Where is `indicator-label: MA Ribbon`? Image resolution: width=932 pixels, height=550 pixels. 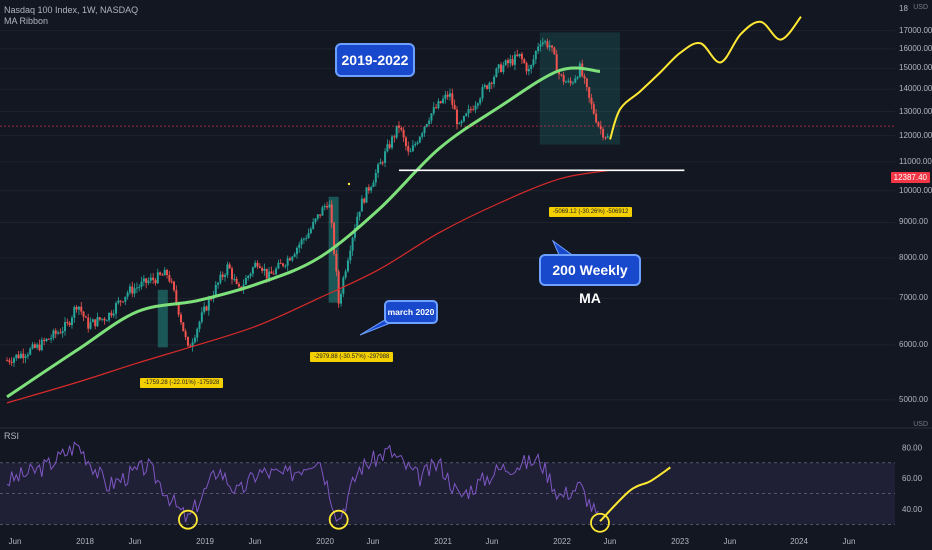
indicator-label: MA Ribbon is located at coordinates (26, 21).